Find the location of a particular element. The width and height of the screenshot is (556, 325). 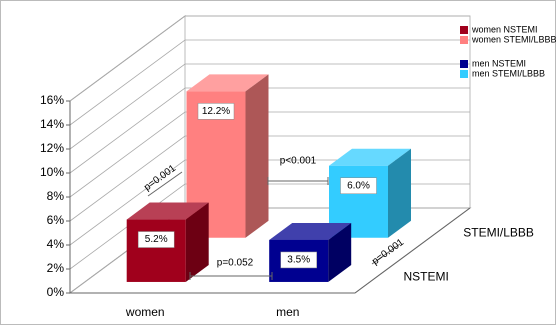

y-tick-label: 2% is located at coordinates (56, 268).